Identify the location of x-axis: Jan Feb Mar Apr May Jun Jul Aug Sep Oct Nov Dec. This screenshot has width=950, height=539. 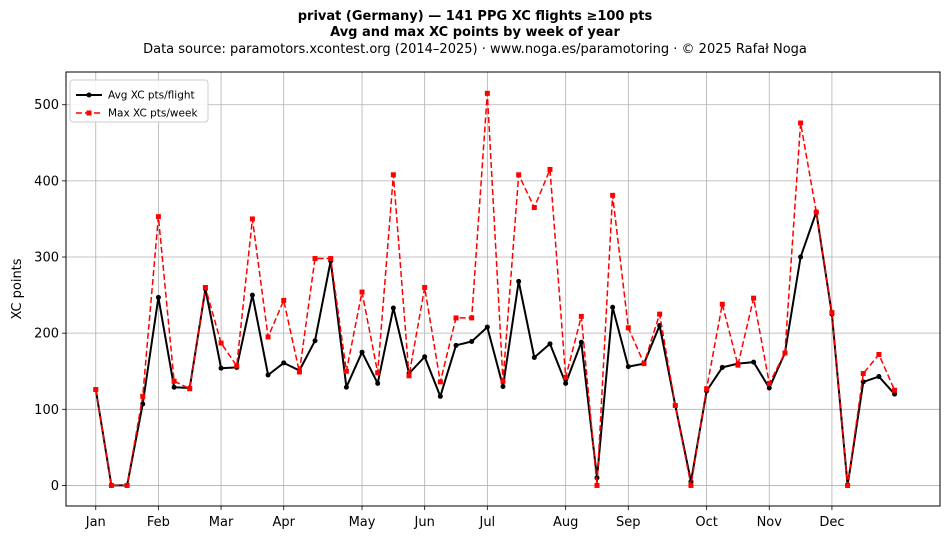
(465, 518).